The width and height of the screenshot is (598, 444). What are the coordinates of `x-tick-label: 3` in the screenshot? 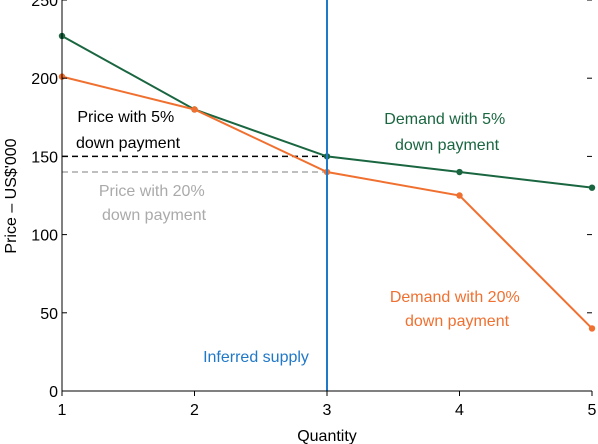 It's located at (327, 410).